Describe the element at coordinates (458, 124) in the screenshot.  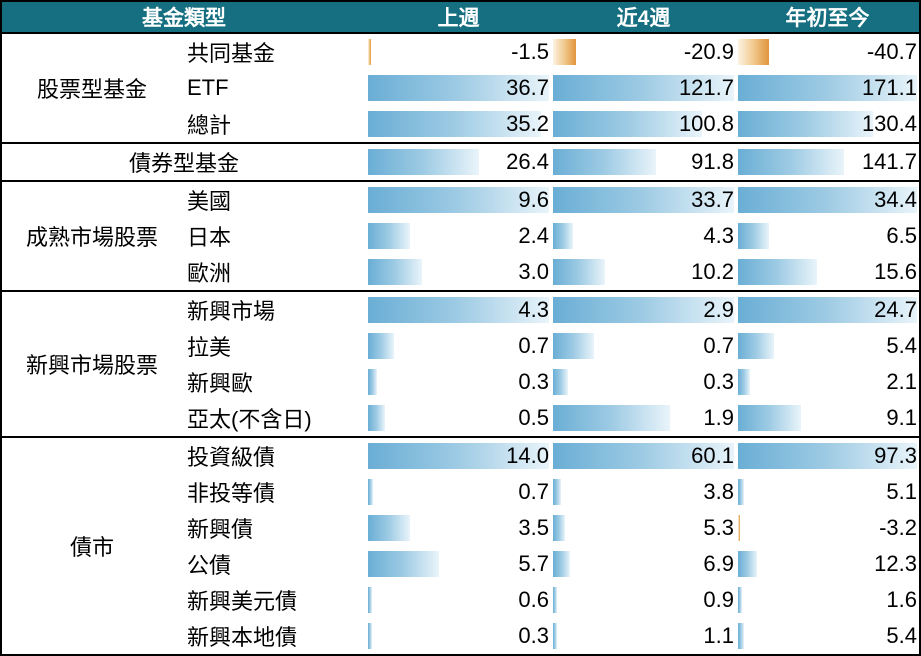
I see `value-cell: 35.2` at that location.